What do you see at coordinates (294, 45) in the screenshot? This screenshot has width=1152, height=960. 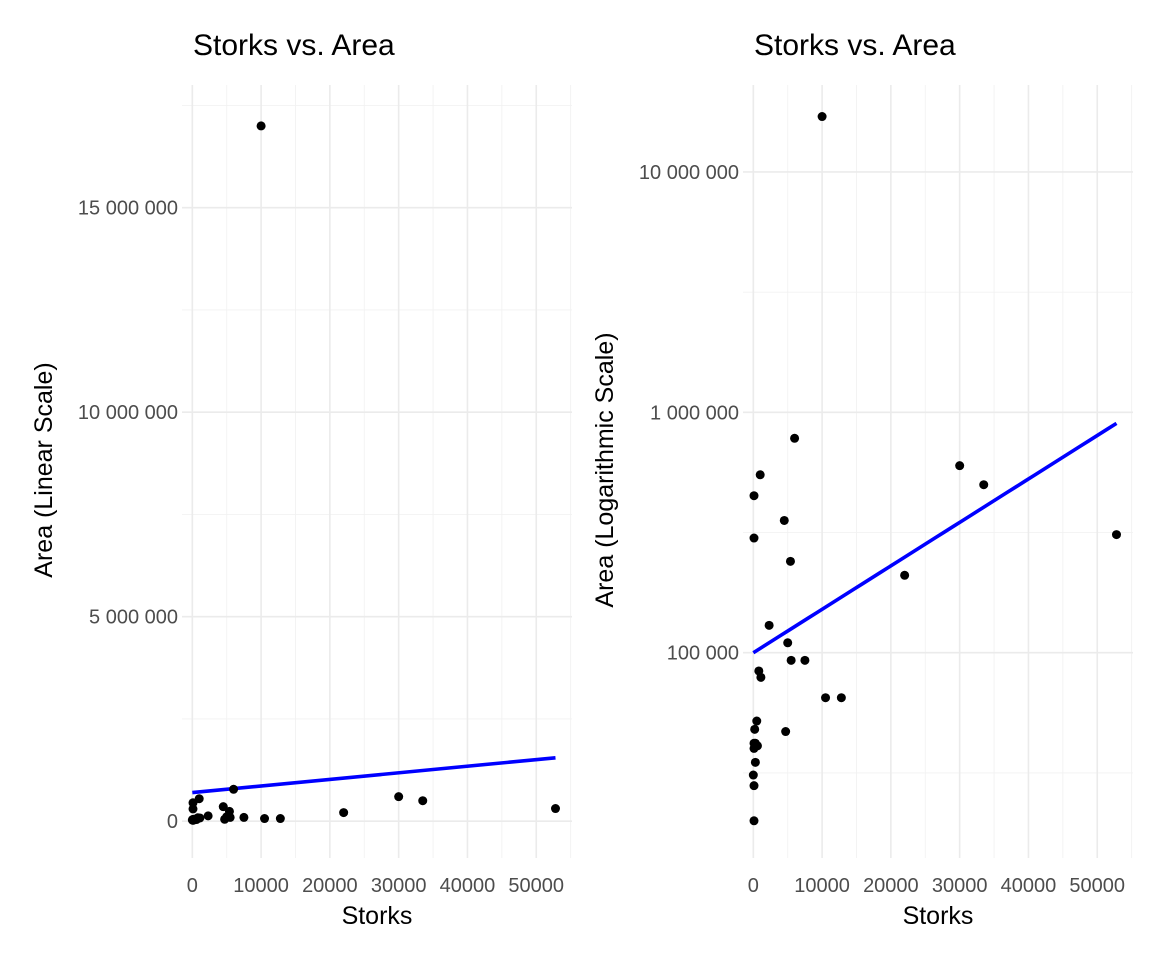 I see `chart-title-linear: Storks vs. Area` at bounding box center [294, 45].